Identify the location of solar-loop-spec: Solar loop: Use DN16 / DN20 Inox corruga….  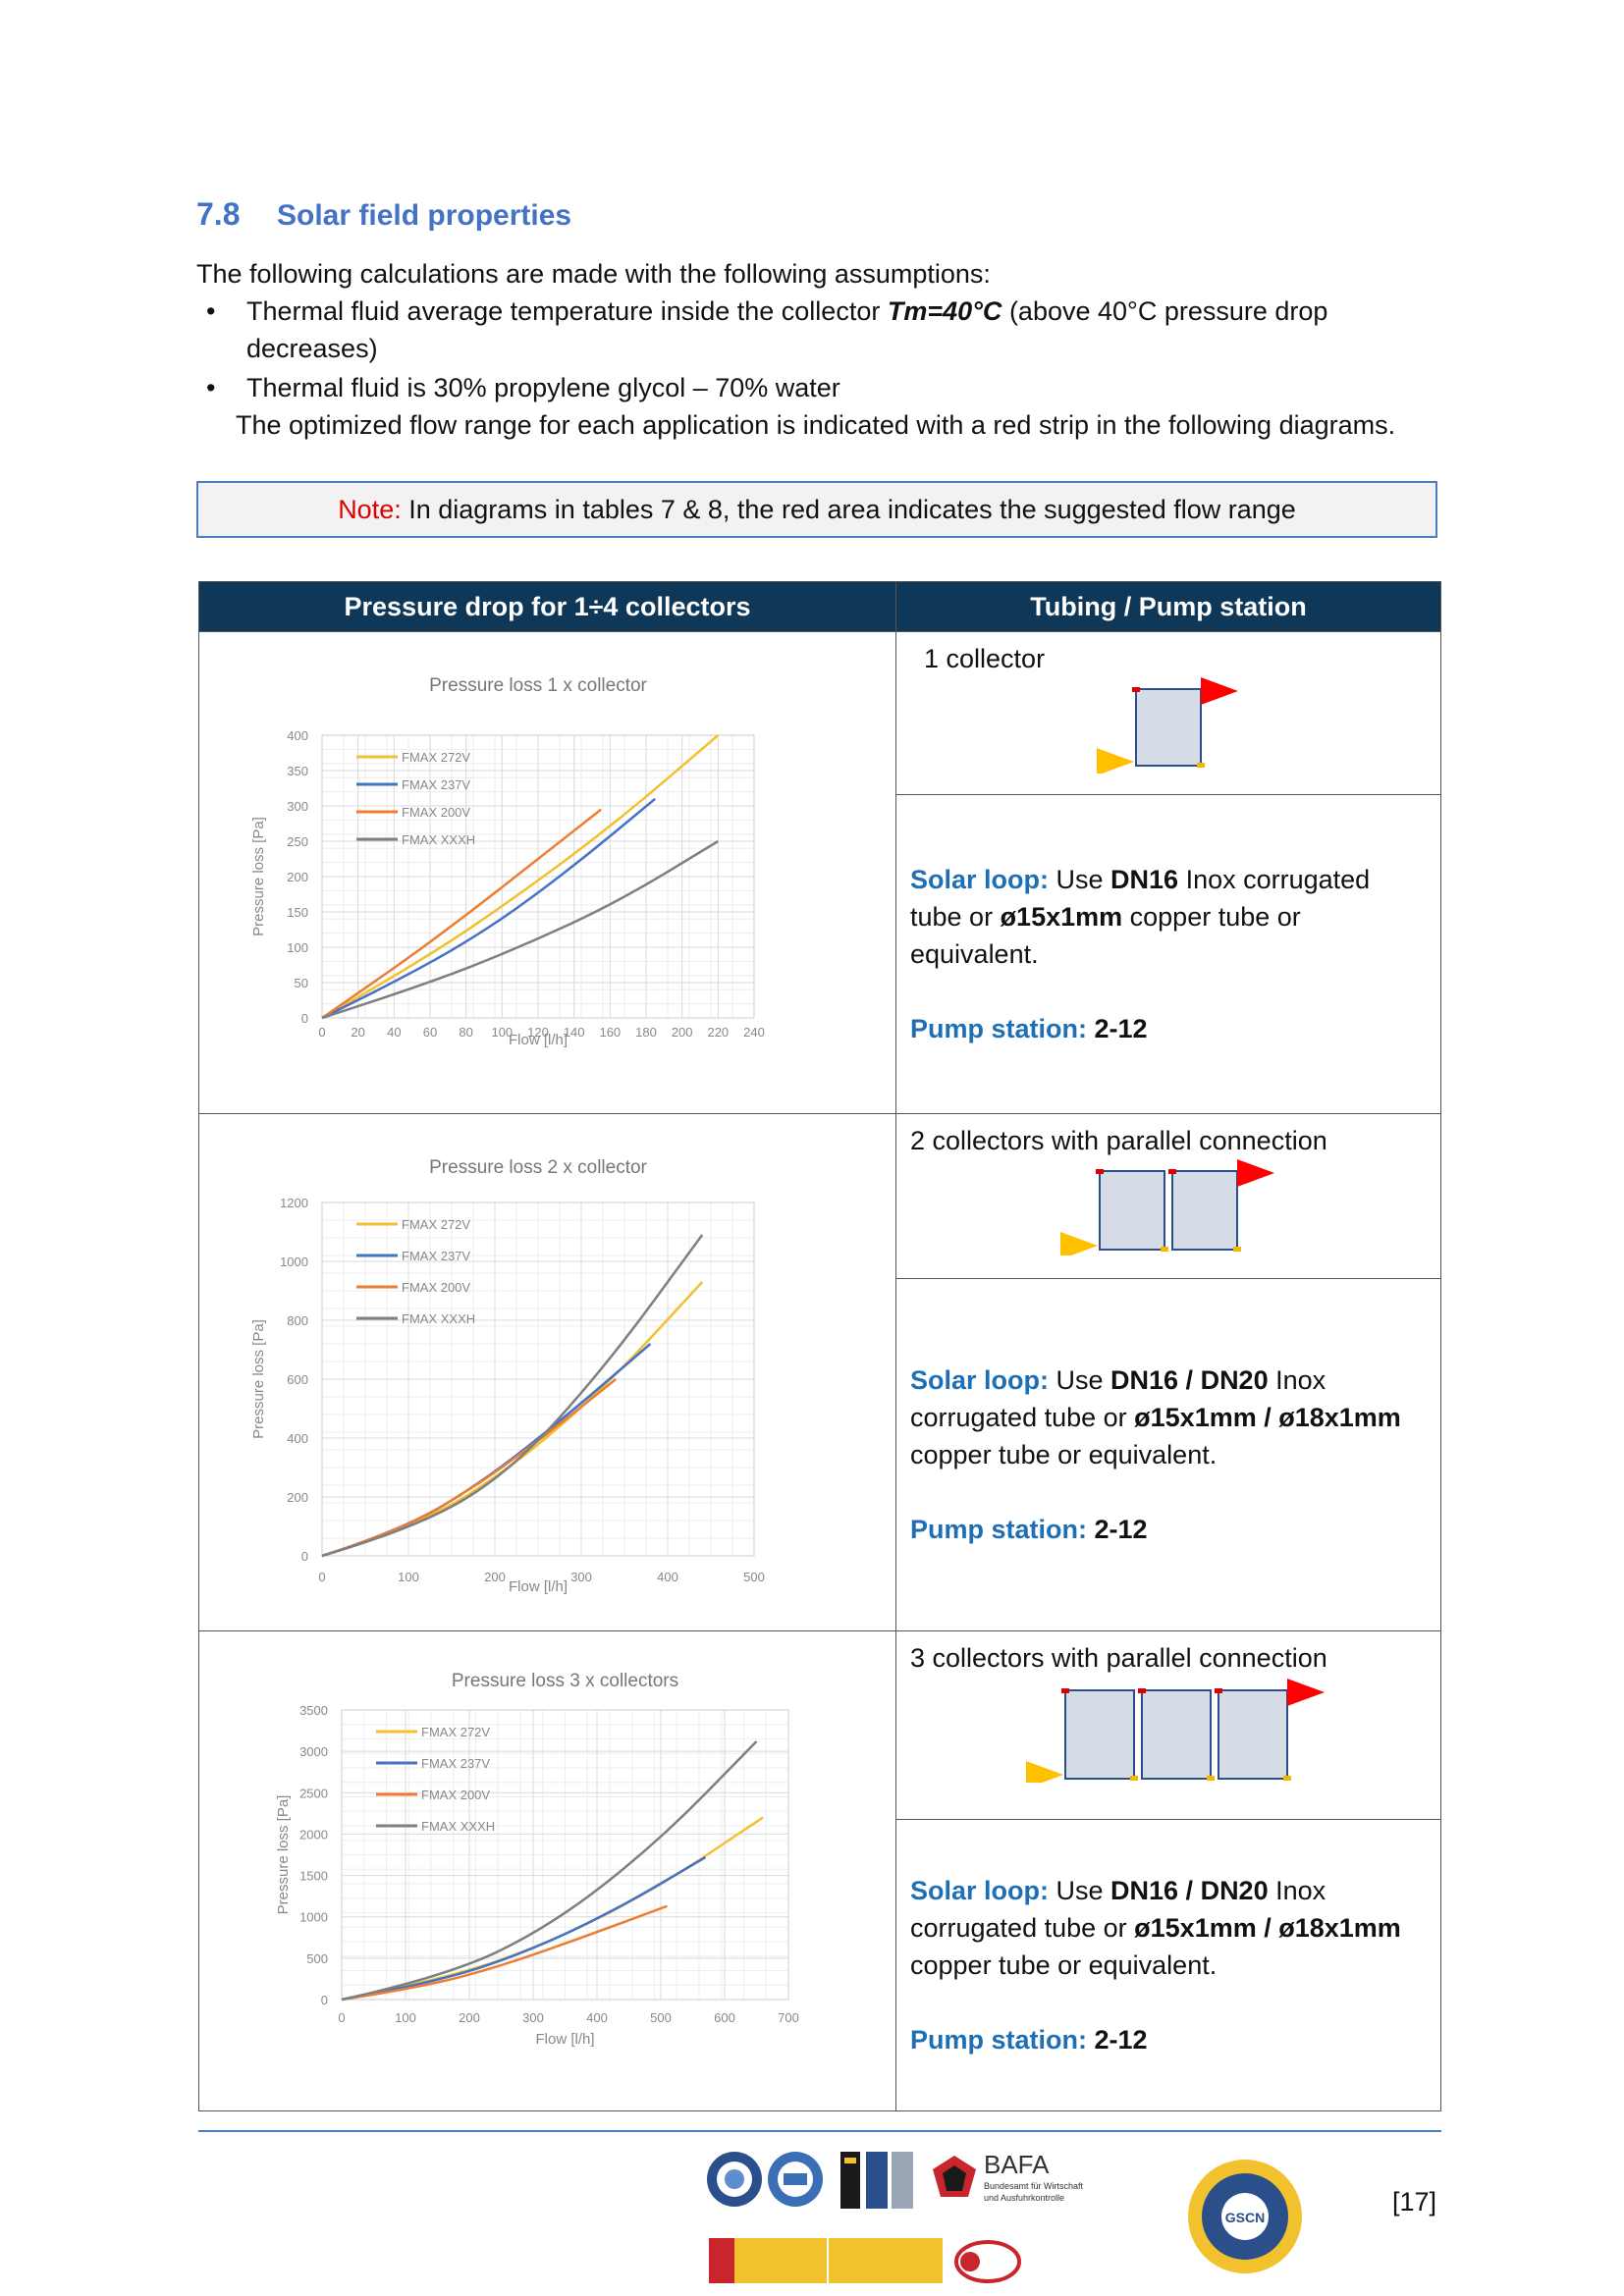
(1168, 1928).